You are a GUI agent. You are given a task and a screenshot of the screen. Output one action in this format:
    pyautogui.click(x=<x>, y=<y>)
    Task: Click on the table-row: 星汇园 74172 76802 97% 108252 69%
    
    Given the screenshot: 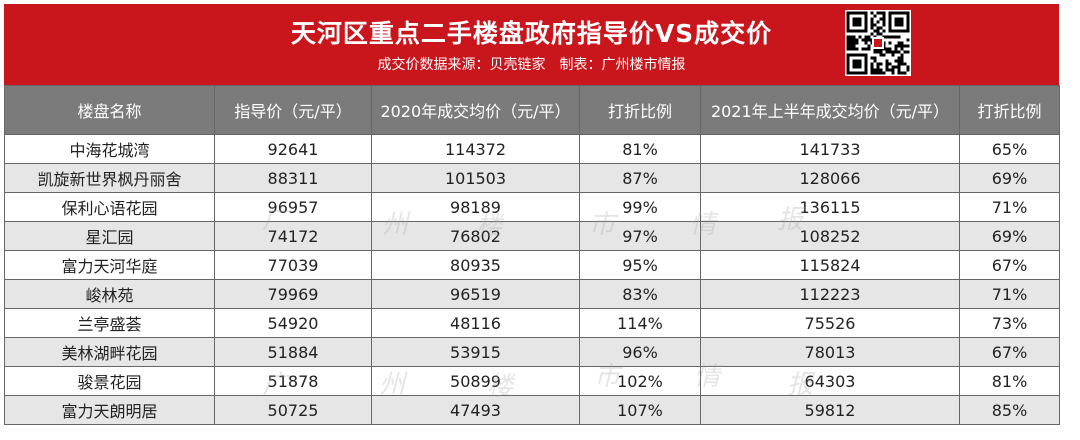 What is the action you would take?
    pyautogui.click(x=532, y=236)
    